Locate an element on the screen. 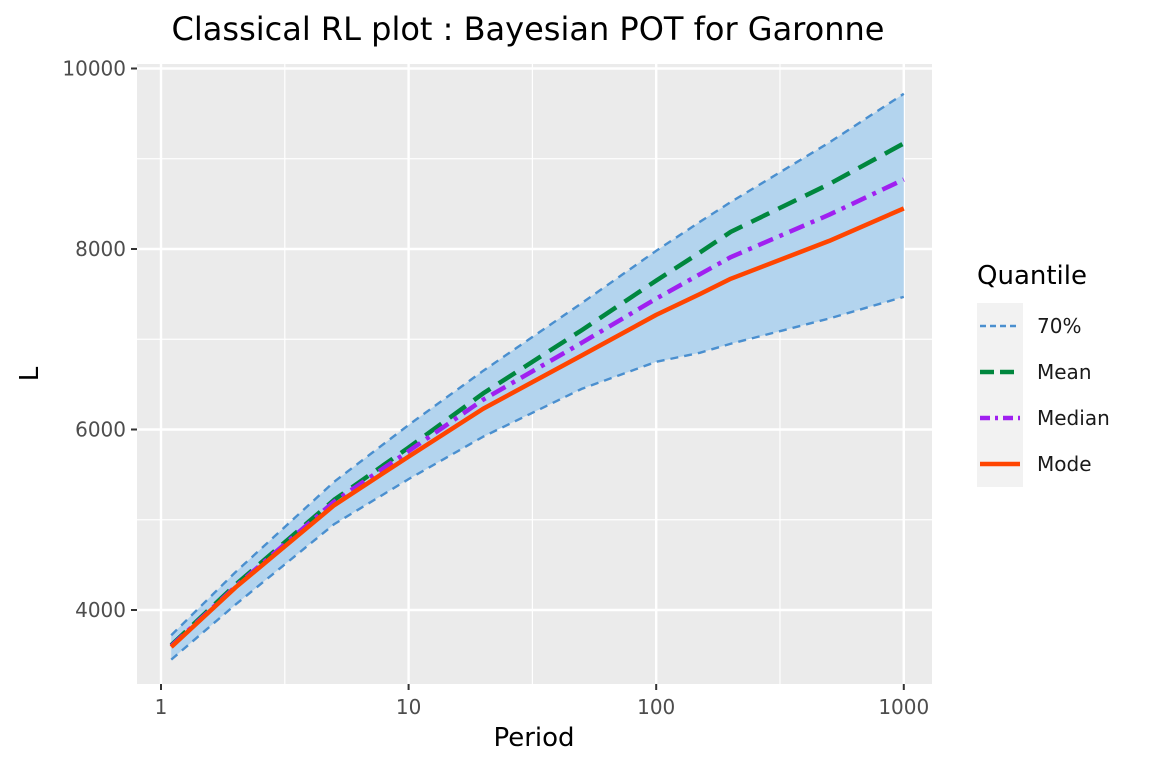 The image size is (1152, 768). y-axis-title: L is located at coordinates (30, 373).